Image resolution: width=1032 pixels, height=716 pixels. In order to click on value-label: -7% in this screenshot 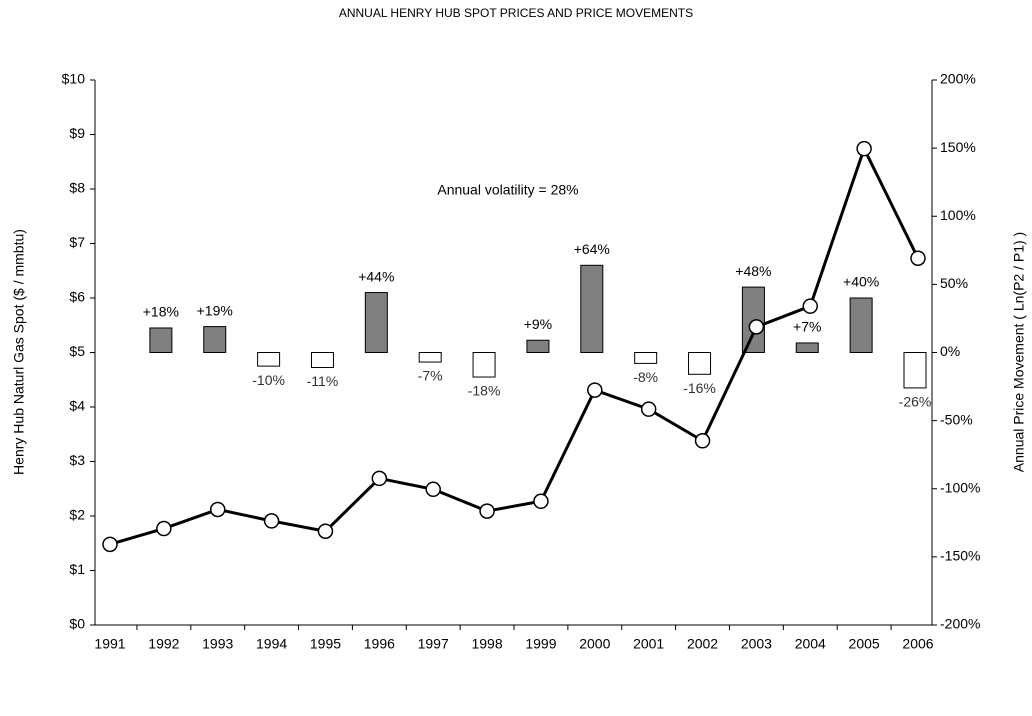, I will do `click(430, 376)`.